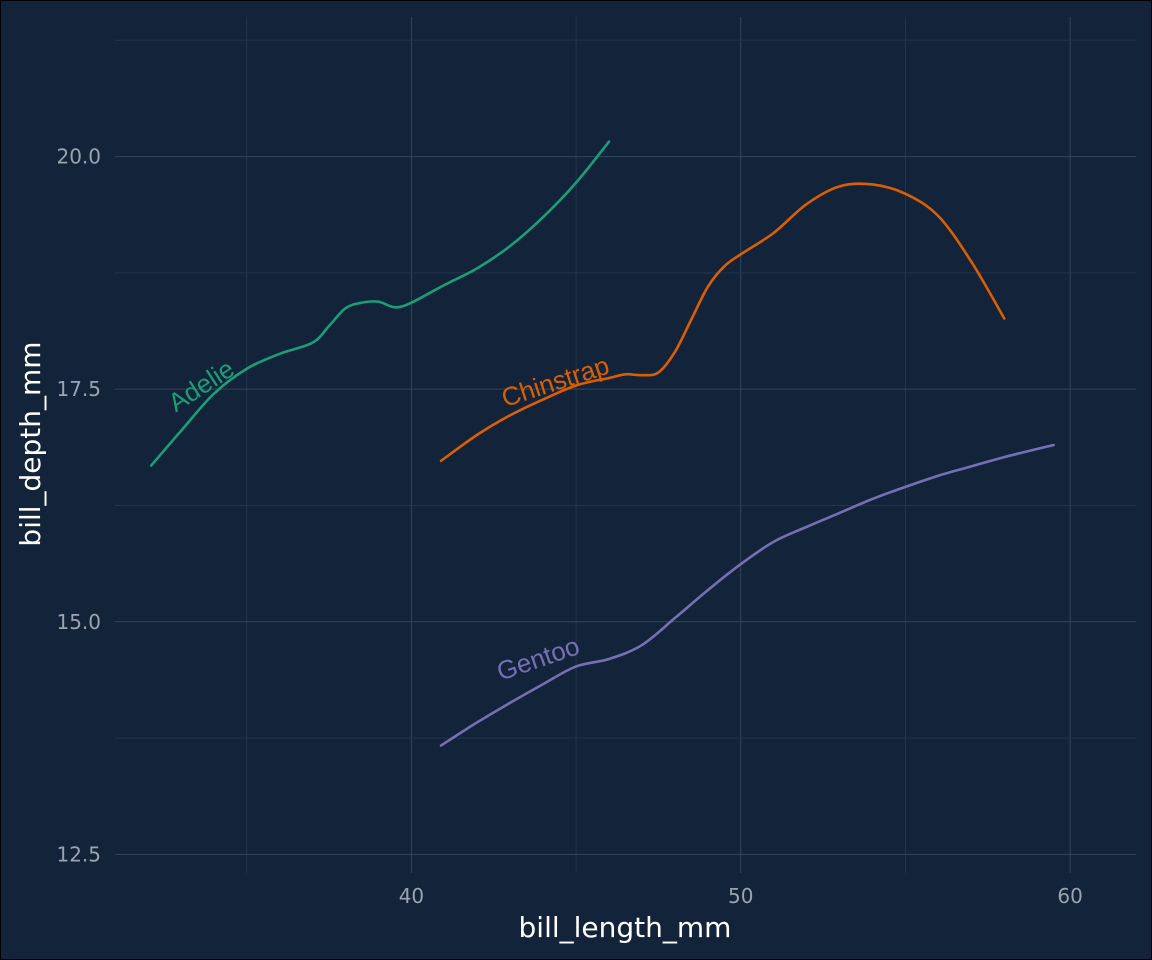 The width and height of the screenshot is (1152, 960). What do you see at coordinates (722, 322) in the screenshot?
I see `series-line-chinstrap` at bounding box center [722, 322].